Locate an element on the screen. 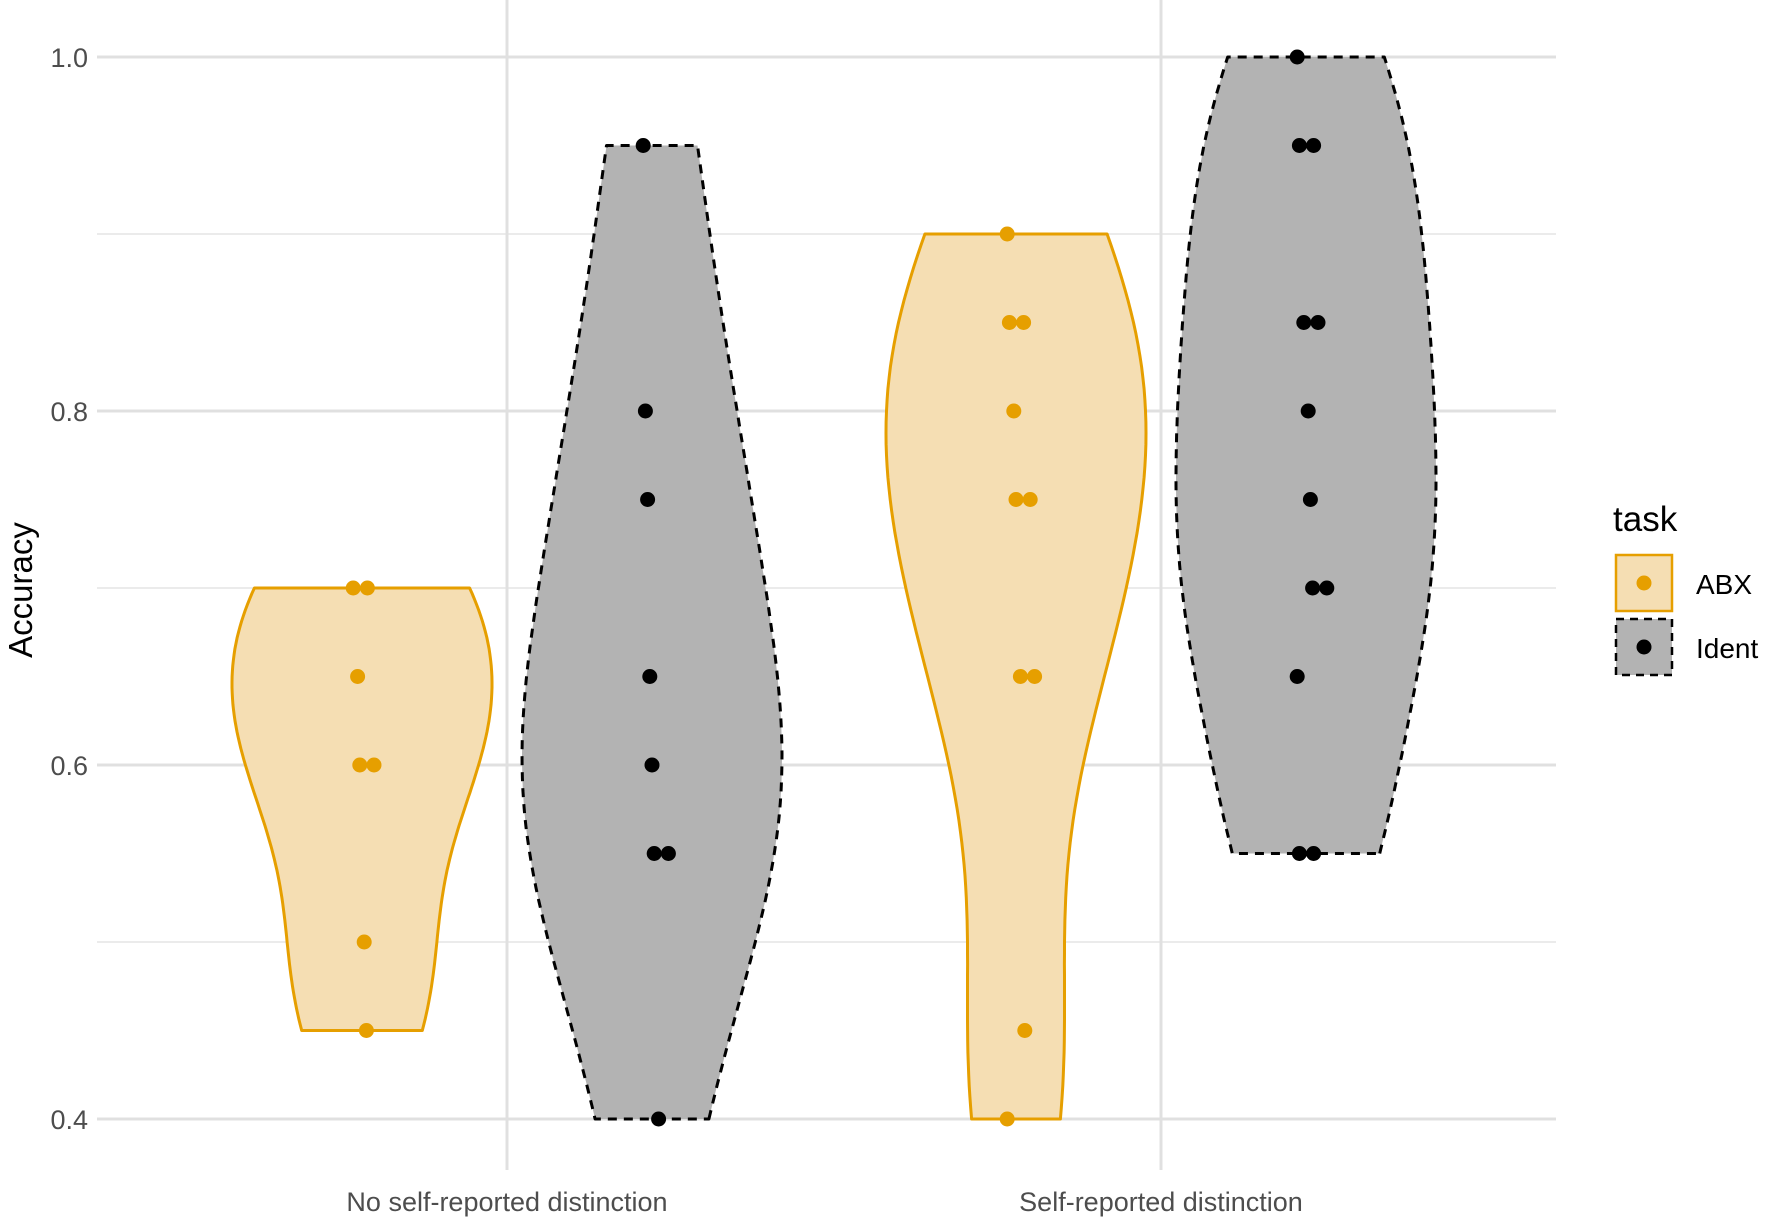  legend: task ABX Ident is located at coordinates (1685, 588).